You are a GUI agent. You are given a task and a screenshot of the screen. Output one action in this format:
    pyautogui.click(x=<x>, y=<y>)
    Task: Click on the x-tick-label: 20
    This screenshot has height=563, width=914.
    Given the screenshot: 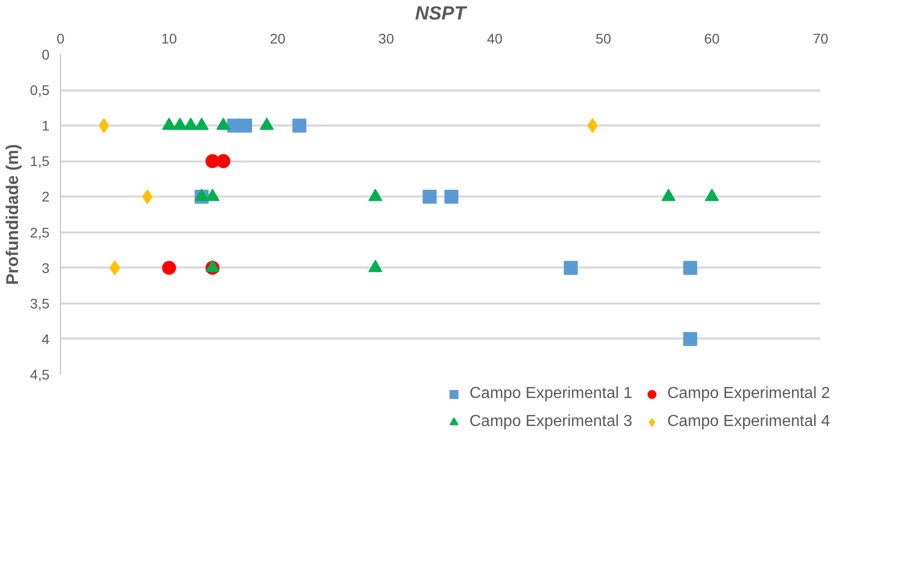 What is the action you would take?
    pyautogui.click(x=278, y=38)
    